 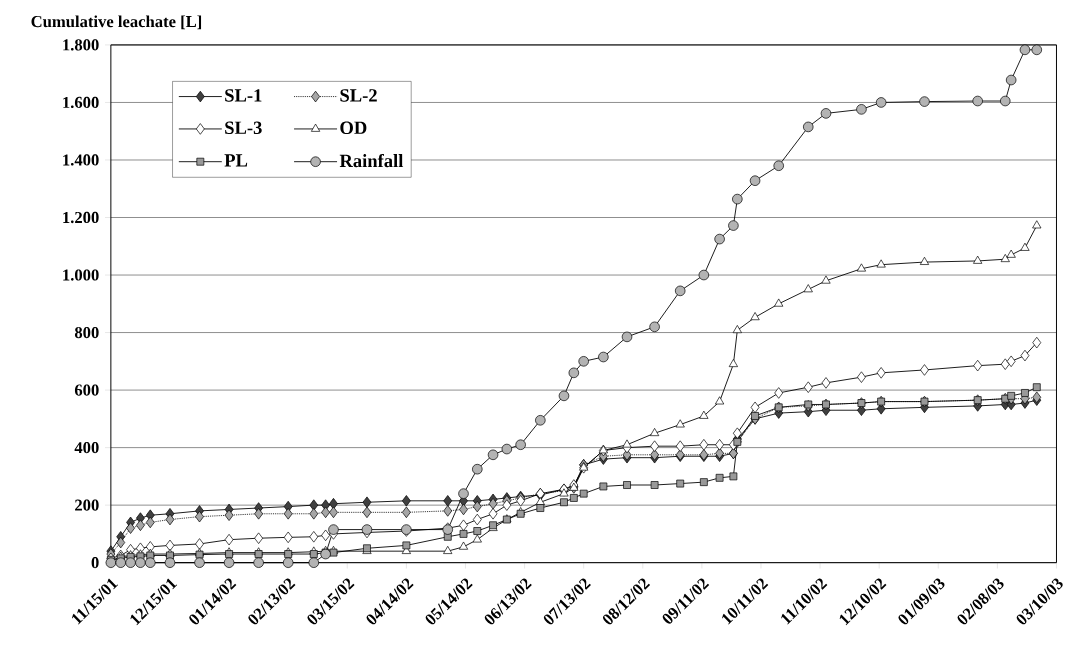 What do you see at coordinates (86, 390) in the screenshot?
I see `y-tick-label: 600` at bounding box center [86, 390].